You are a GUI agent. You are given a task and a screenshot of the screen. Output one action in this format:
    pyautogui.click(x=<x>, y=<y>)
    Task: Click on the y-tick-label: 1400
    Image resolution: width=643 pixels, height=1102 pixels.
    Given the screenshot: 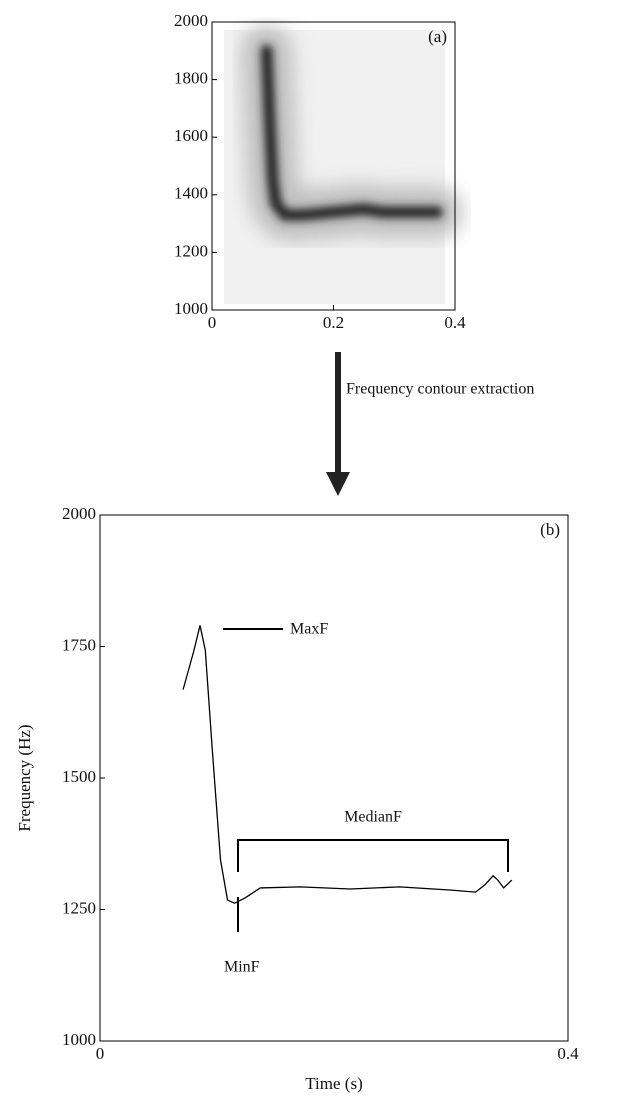 What is the action you would take?
    pyautogui.click(x=191, y=193)
    